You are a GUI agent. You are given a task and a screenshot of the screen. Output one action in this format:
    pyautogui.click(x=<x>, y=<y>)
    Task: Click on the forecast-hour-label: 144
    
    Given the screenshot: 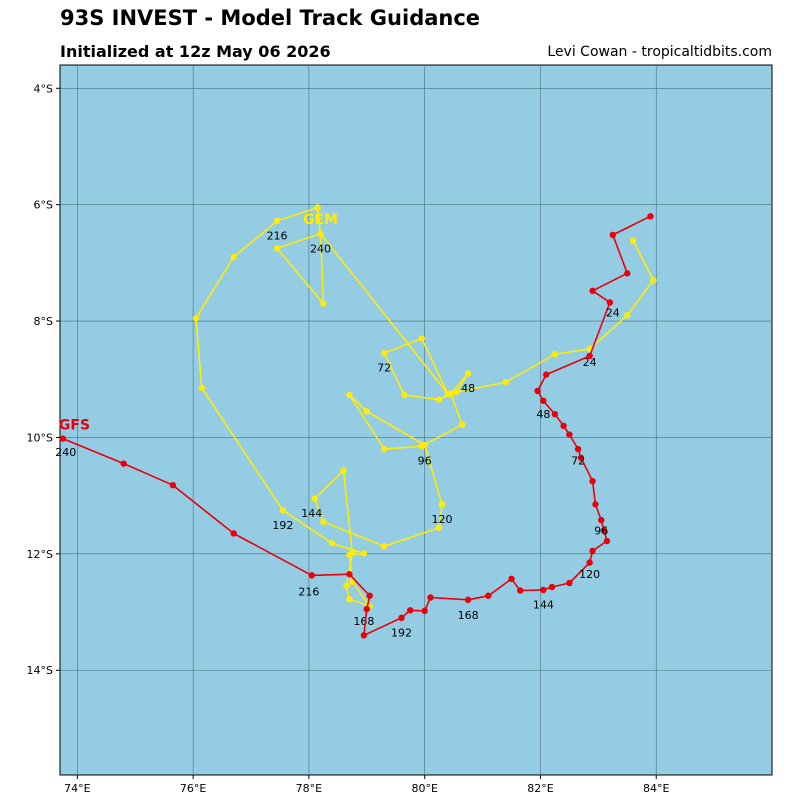 What is the action you would take?
    pyautogui.click(x=543, y=604)
    